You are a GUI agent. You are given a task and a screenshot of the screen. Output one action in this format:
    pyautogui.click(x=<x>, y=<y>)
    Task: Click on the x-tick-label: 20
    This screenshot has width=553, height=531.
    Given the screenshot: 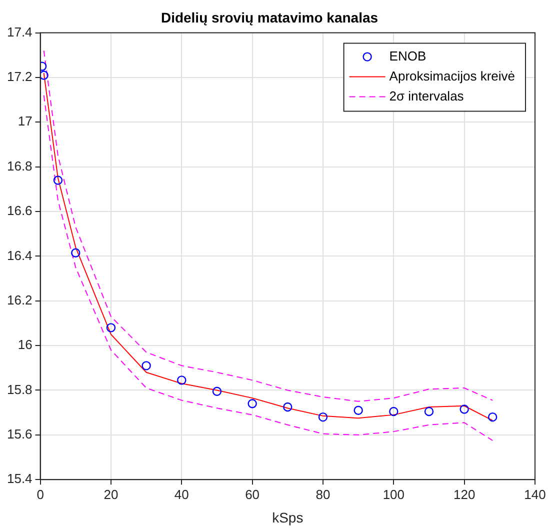 What is the action you would take?
    pyautogui.click(x=111, y=494)
    